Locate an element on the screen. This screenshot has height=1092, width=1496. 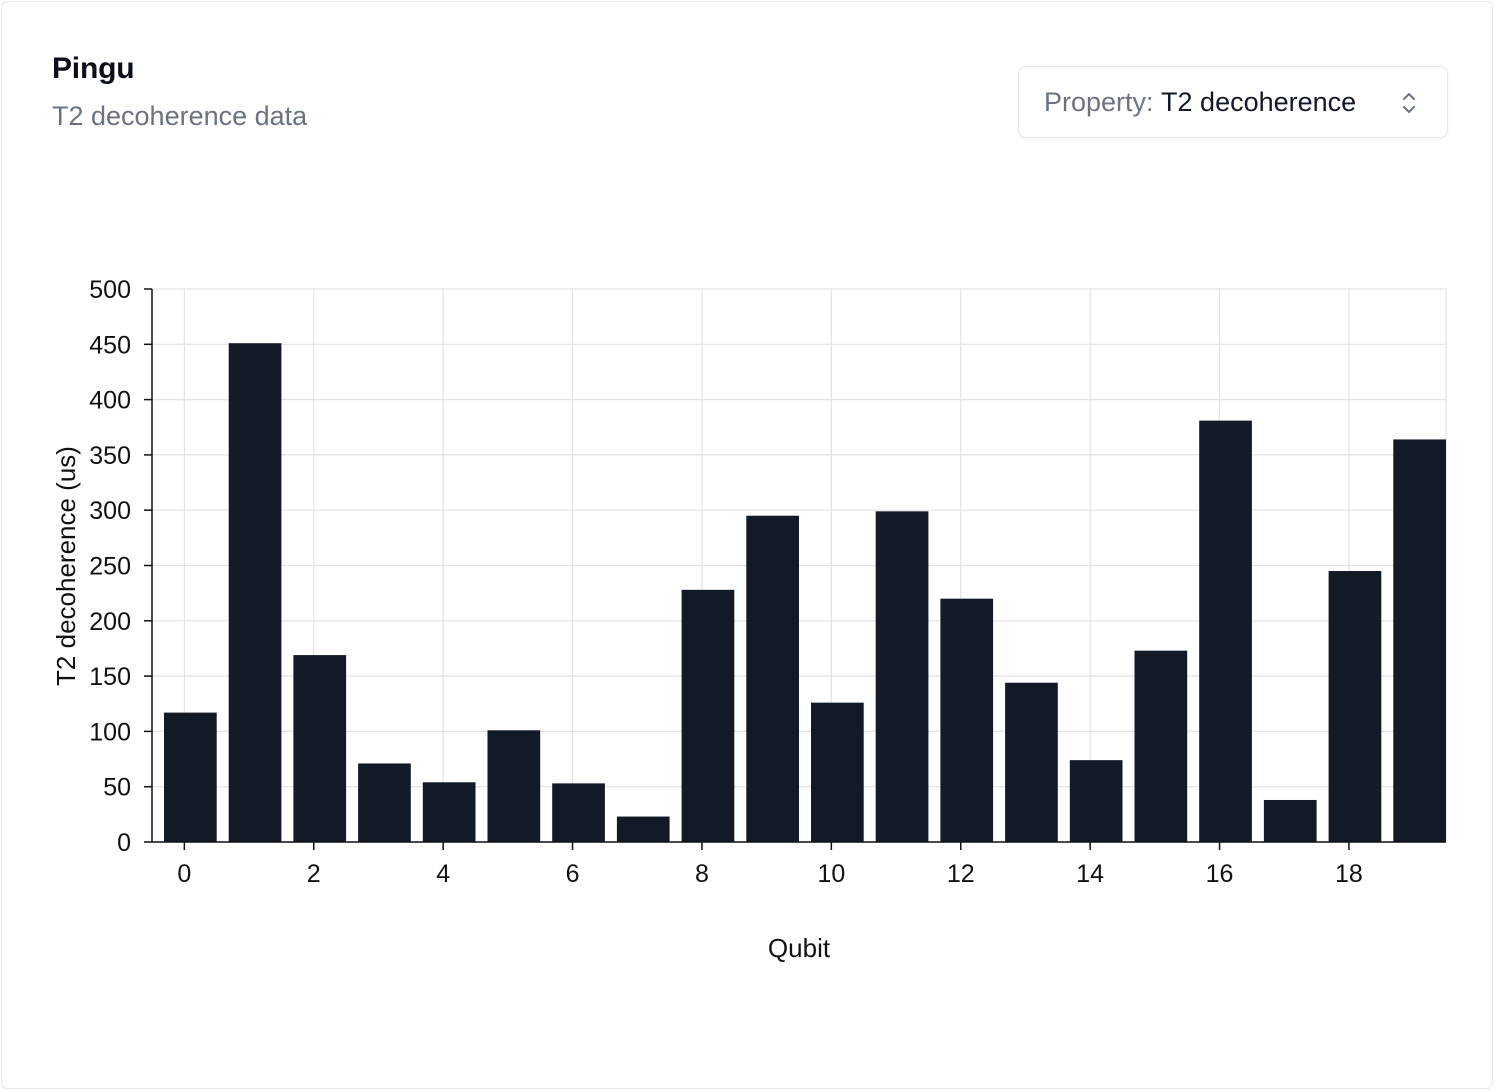
property-select-value: T2 decoherence is located at coordinates (1259, 101).